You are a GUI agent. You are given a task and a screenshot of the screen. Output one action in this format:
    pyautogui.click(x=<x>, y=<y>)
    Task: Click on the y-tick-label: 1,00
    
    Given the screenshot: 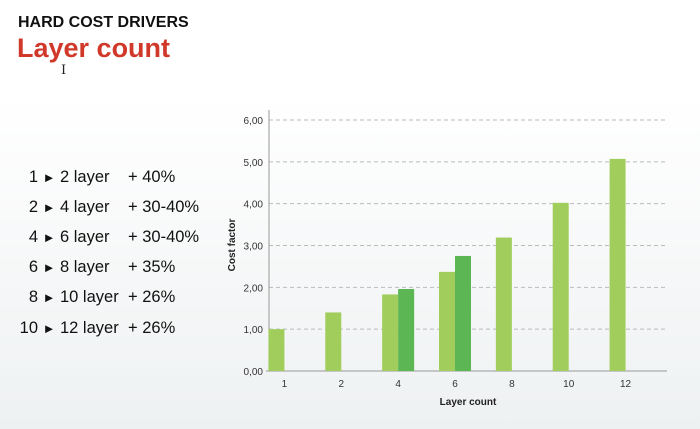 What is the action you would take?
    pyautogui.click(x=254, y=330)
    